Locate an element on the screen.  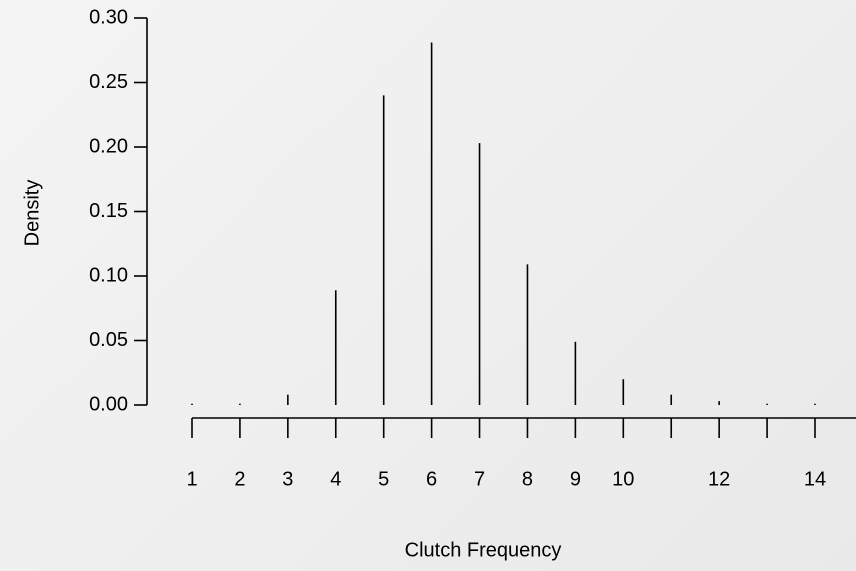
x-tick-label: 6 is located at coordinates (431, 479).